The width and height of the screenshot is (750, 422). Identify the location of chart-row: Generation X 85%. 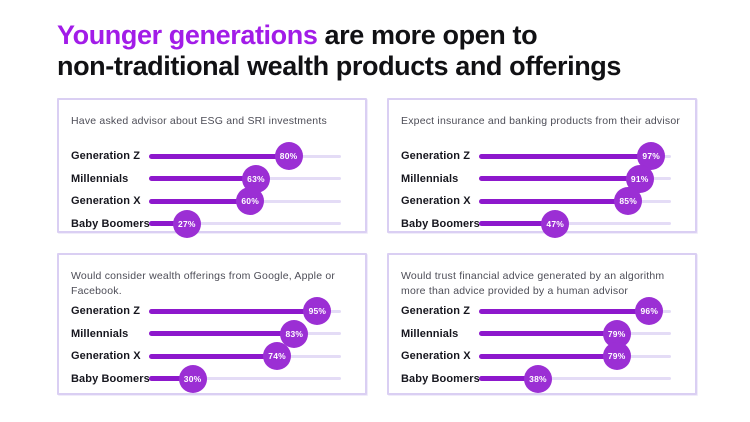
(541, 201).